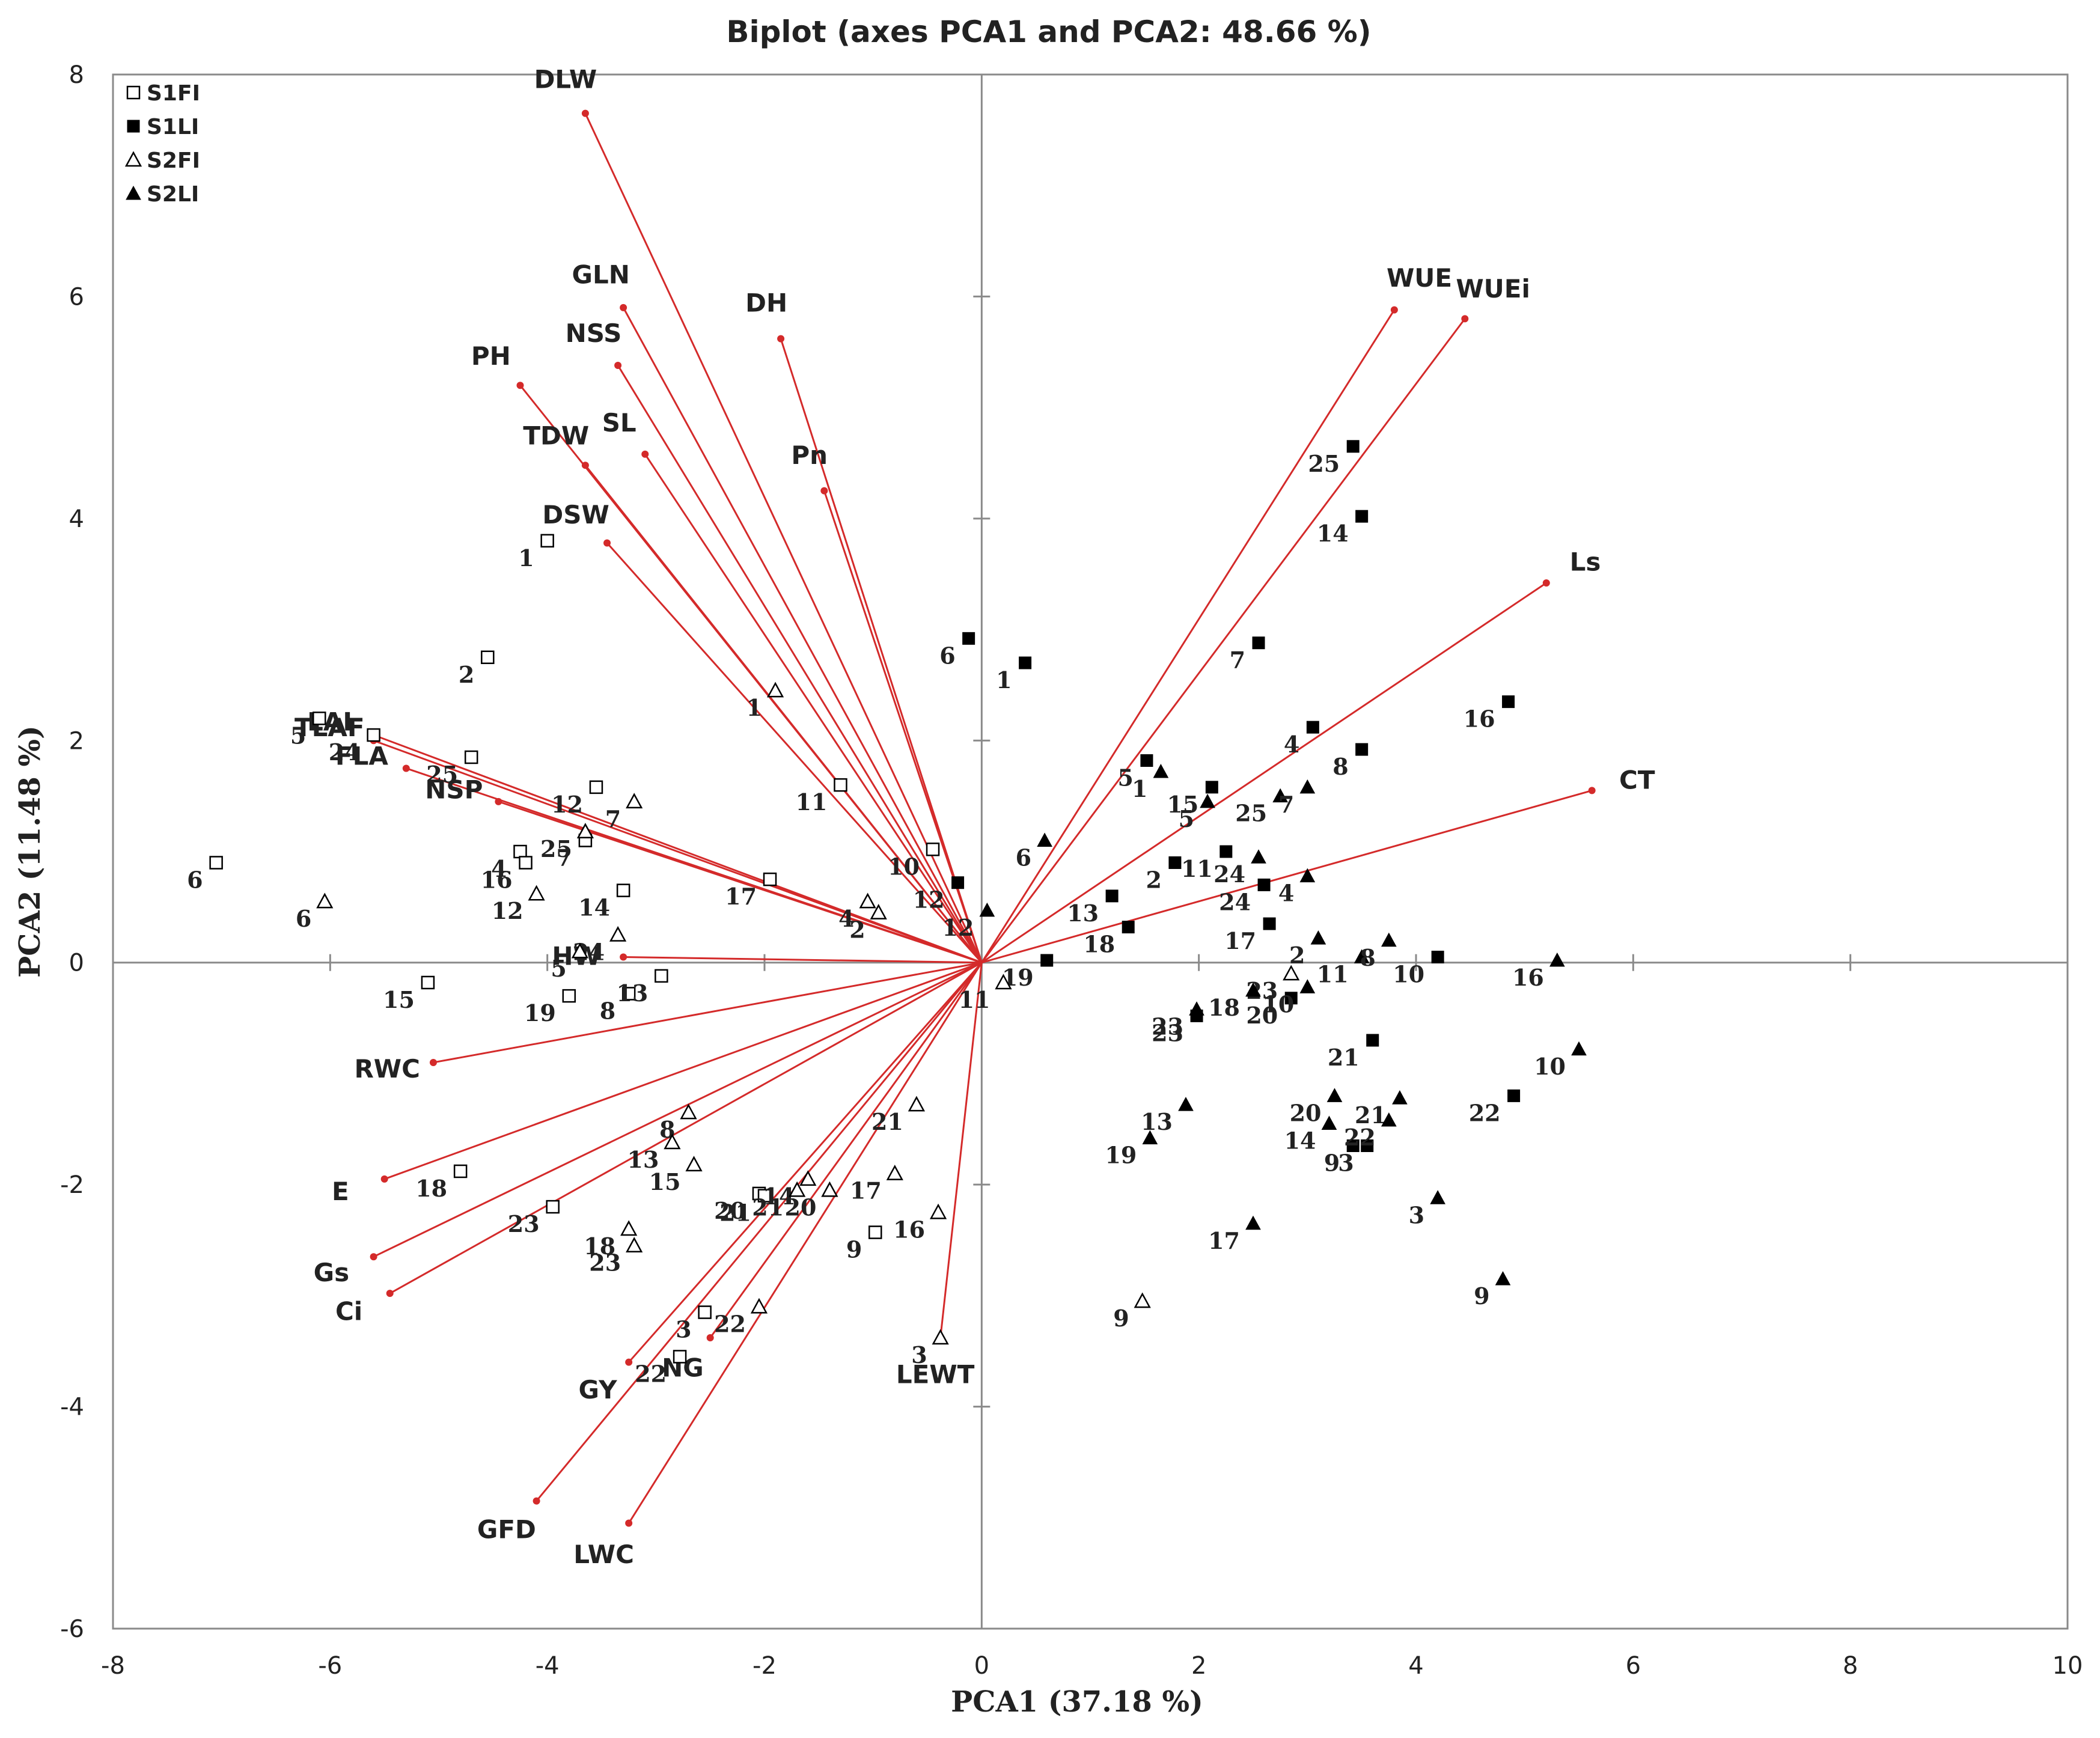 The width and height of the screenshot is (2100, 1738). I want to click on loading-vector-label: Gs, so click(331, 1272).